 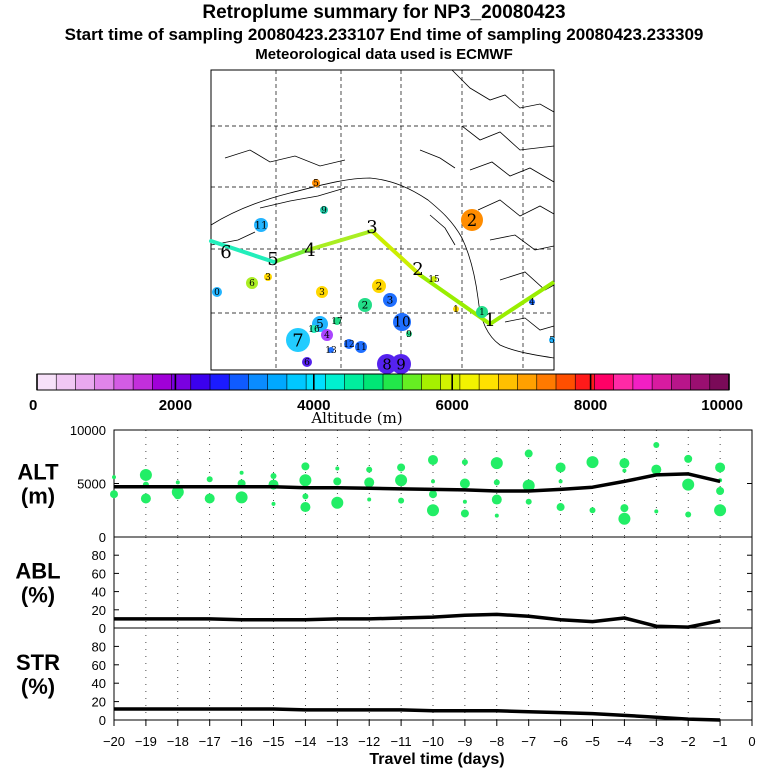 I want to click on plume-cluster-label: 6, so click(x=307, y=363).